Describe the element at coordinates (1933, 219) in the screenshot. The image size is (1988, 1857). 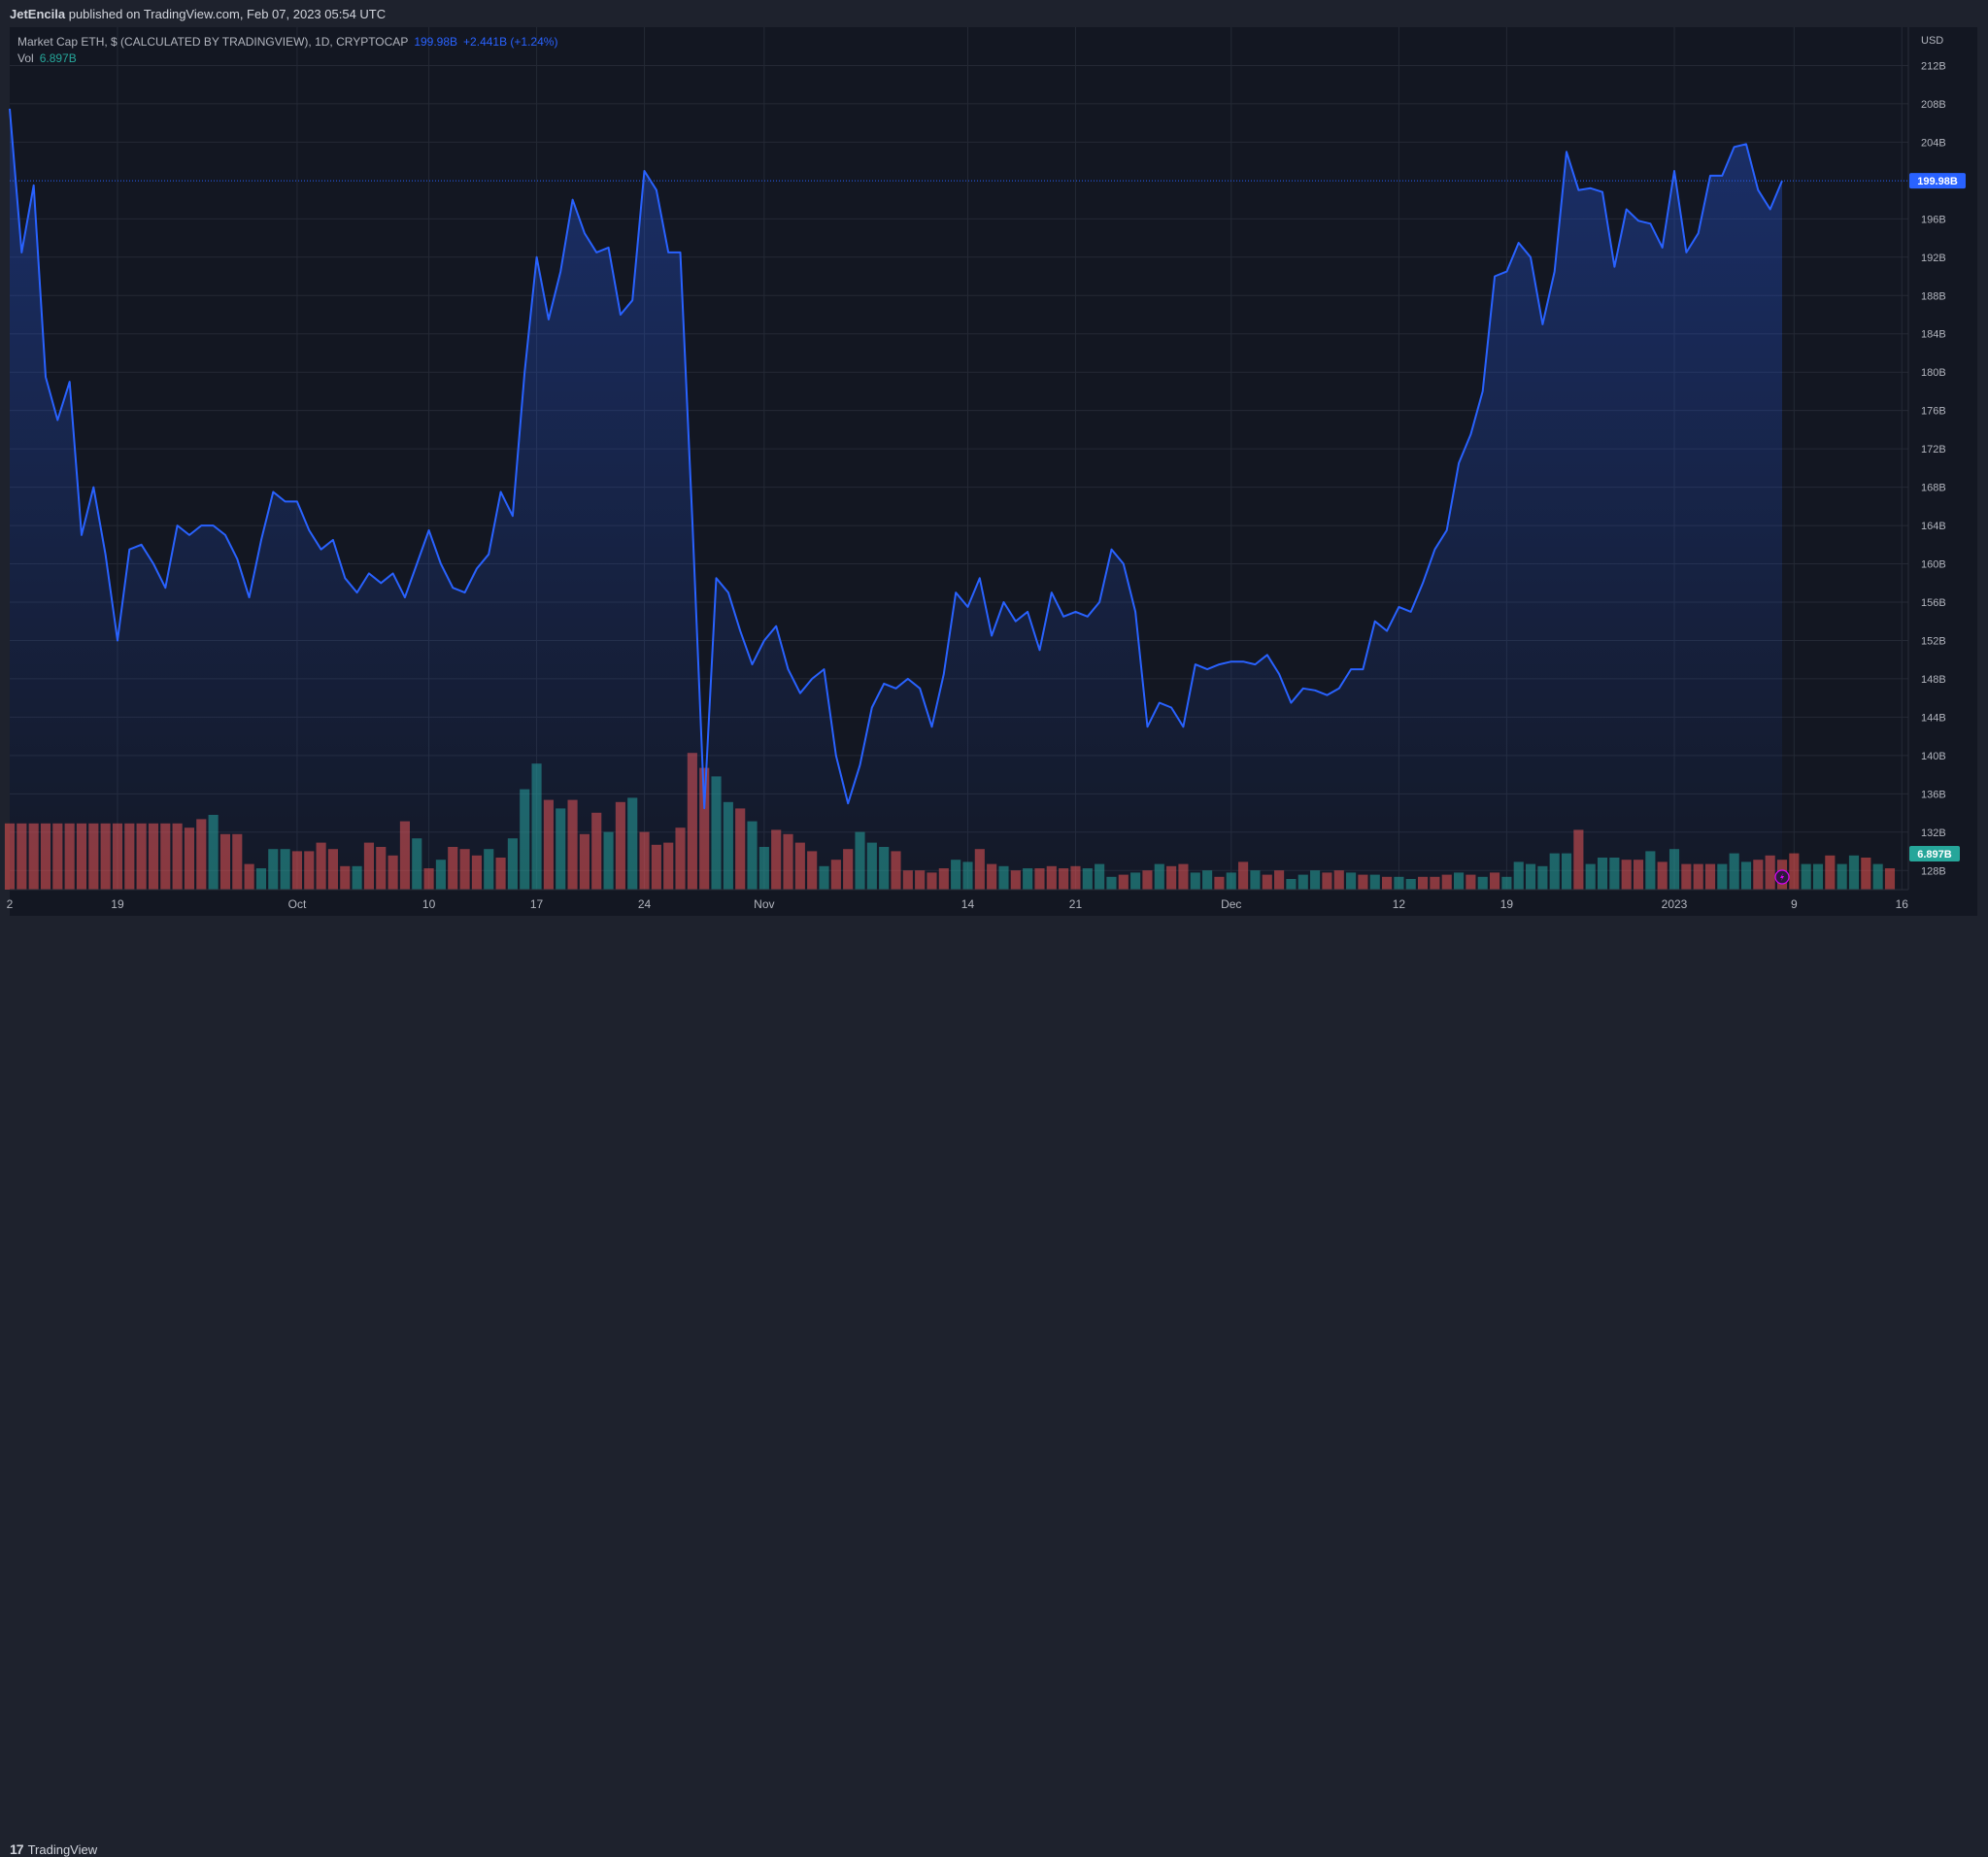
I see `y-tick-label: 196B` at that location.